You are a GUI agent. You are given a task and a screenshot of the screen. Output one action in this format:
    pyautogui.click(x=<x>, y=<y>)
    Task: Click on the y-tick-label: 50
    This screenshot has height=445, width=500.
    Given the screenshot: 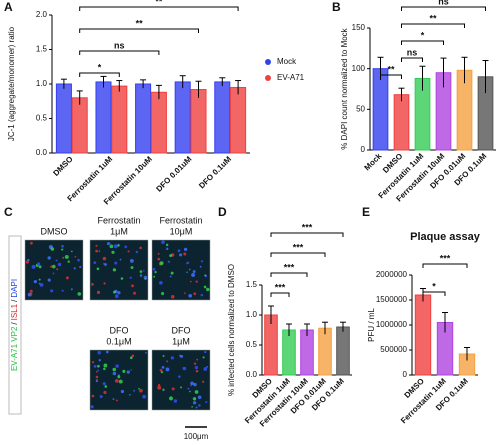 What is the action you would take?
    pyautogui.click(x=360, y=108)
    